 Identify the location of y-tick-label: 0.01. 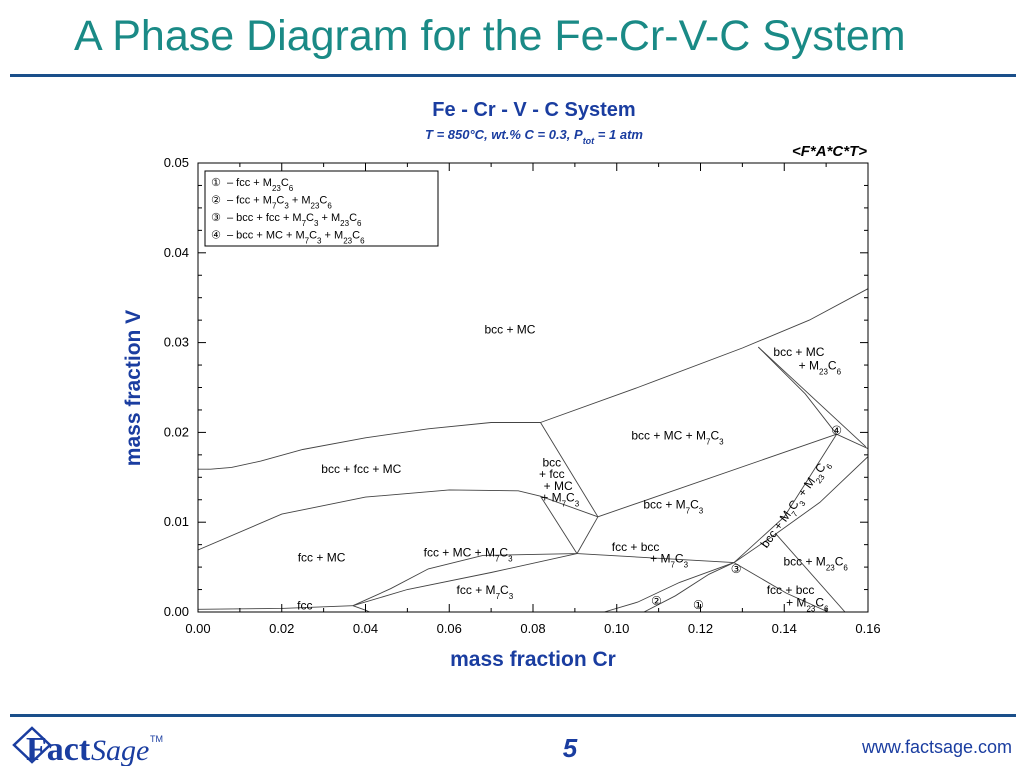
(176, 521).